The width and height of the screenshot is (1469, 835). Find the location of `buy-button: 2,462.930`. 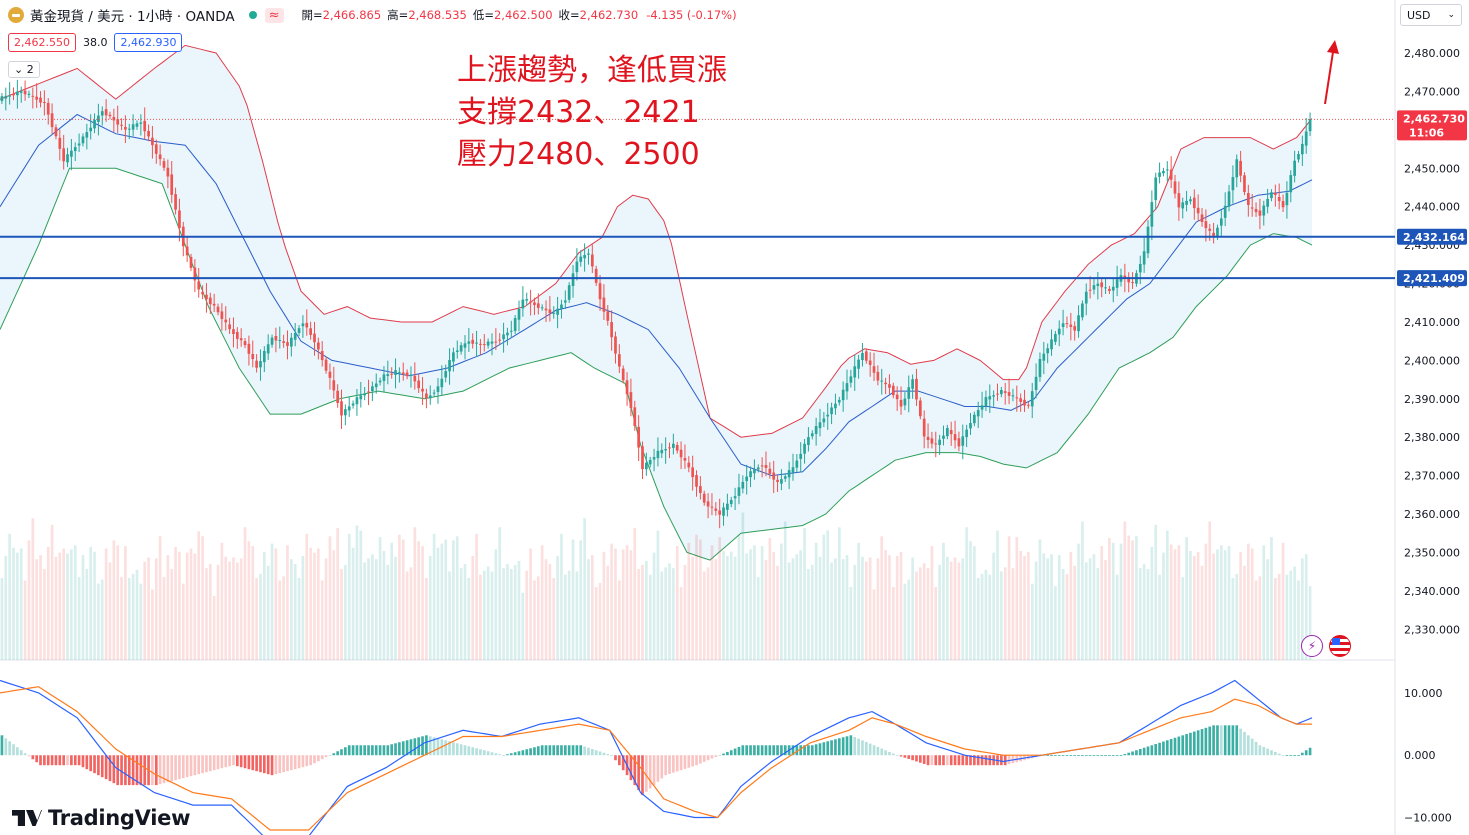

buy-button: 2,462.930 is located at coordinates (148, 42).